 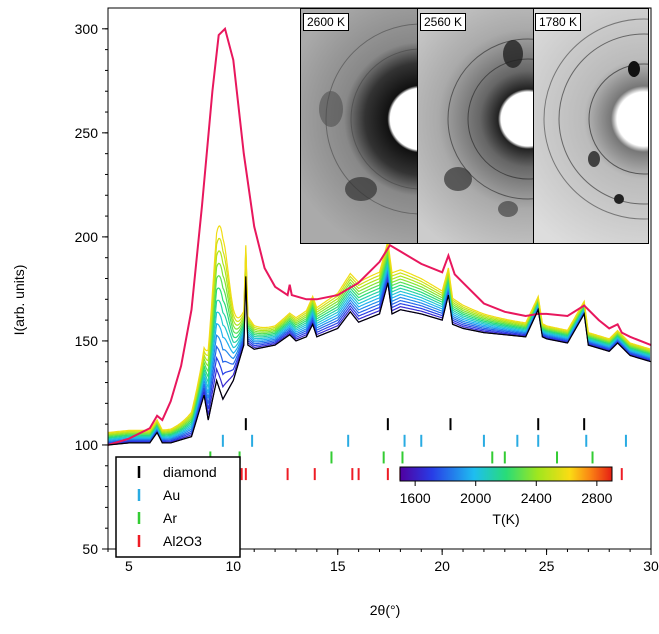 I want to click on colorbar-tick-label: 1600, so click(x=415, y=498).